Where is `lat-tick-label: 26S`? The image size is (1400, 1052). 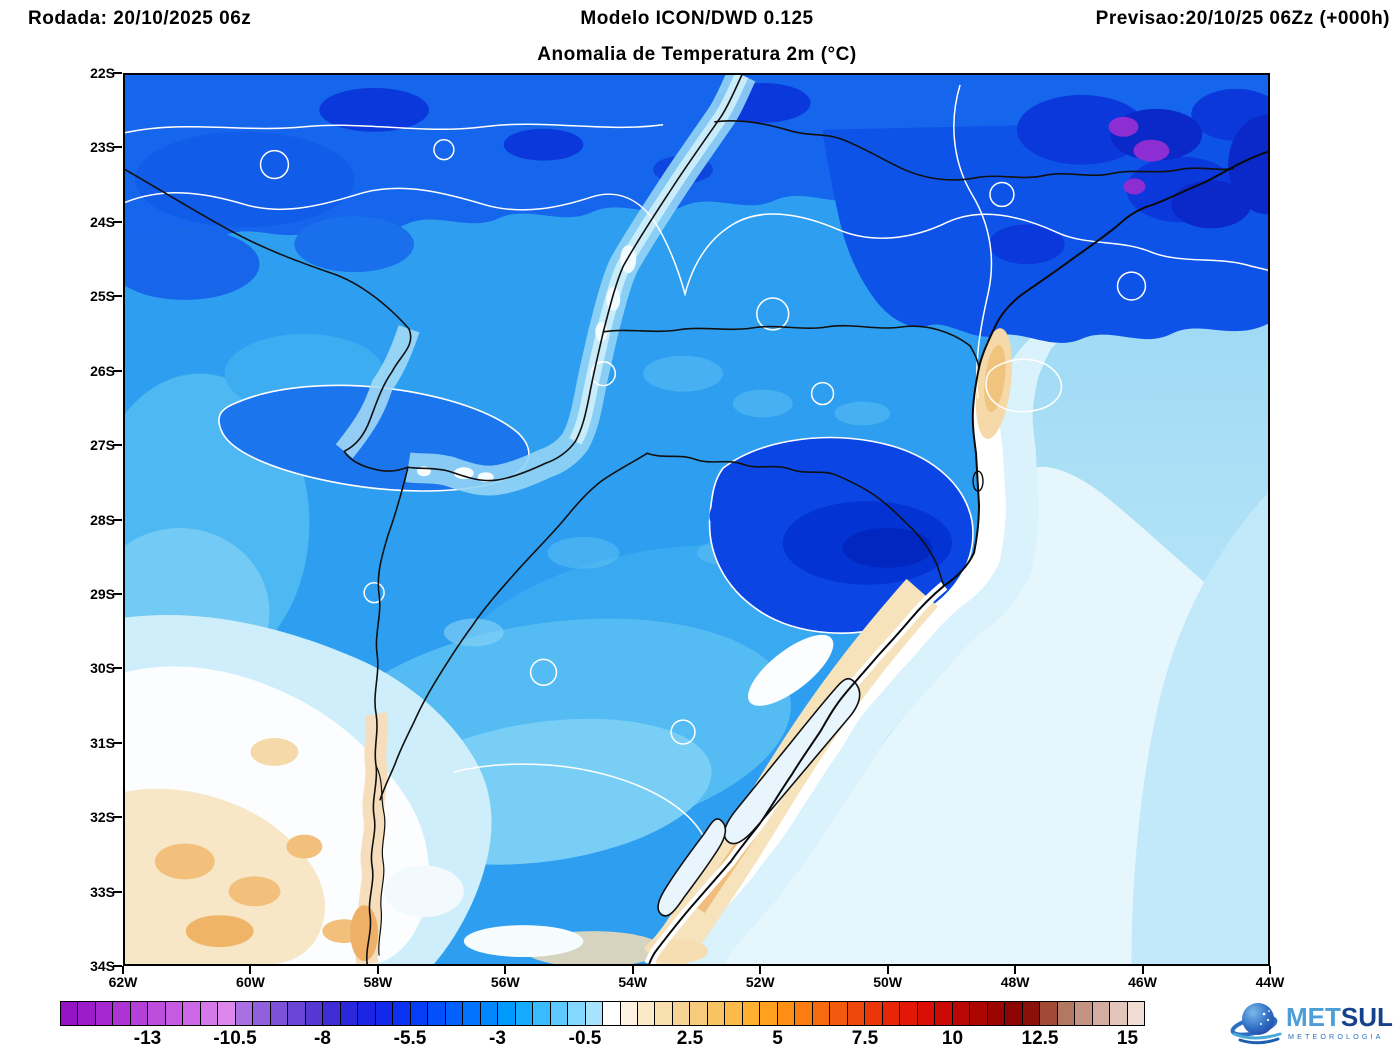 lat-tick-label: 26S is located at coordinates (102, 370).